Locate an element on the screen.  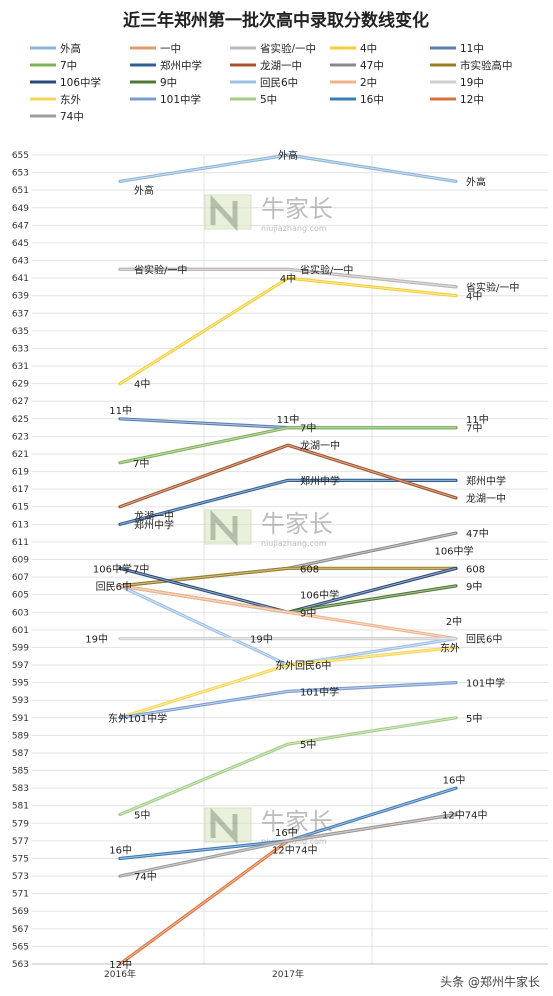
legend-entry: 19中 is located at coordinates (457, 82).